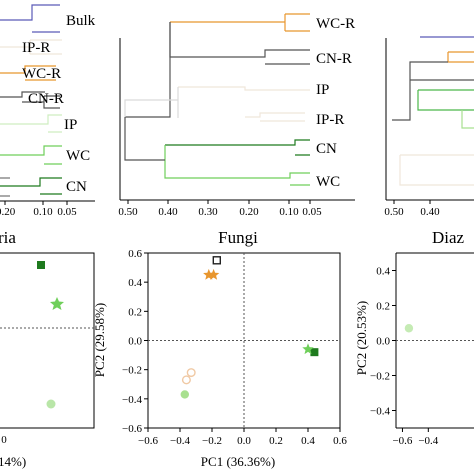 The height and width of the screenshot is (474, 474). Describe the element at coordinates (99, 340) in the screenshot. I see `y-axis-label: PC2 (29.58%)` at that location.